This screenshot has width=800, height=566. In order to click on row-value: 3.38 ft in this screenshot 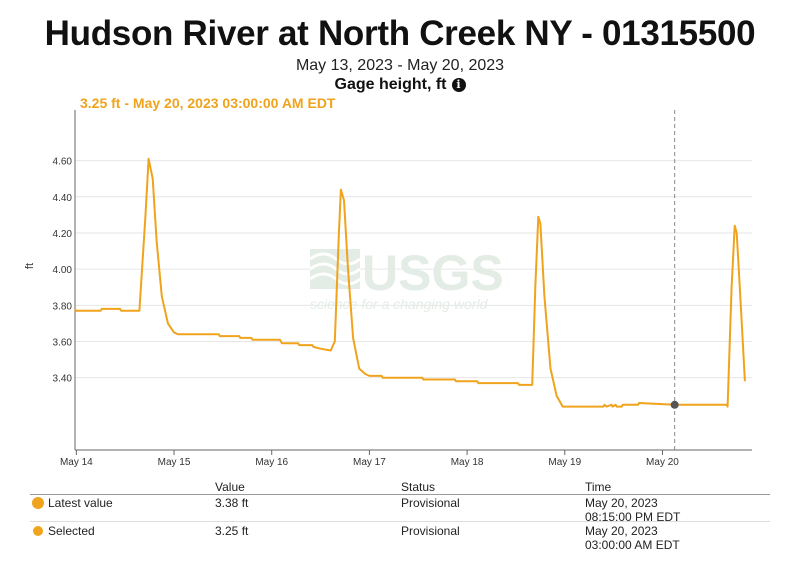, I will do `click(232, 503)`.